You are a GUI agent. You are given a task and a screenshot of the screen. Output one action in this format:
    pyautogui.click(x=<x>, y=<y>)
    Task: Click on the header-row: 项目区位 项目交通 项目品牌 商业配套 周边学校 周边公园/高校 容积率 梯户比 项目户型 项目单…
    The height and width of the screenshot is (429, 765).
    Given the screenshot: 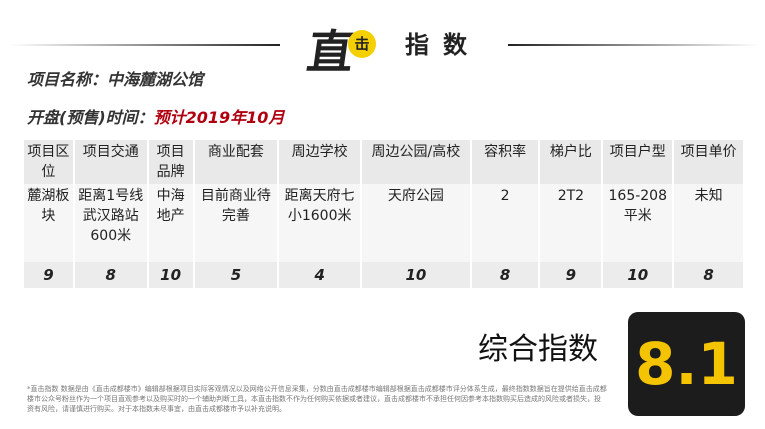 What is the action you would take?
    pyautogui.click(x=383, y=162)
    